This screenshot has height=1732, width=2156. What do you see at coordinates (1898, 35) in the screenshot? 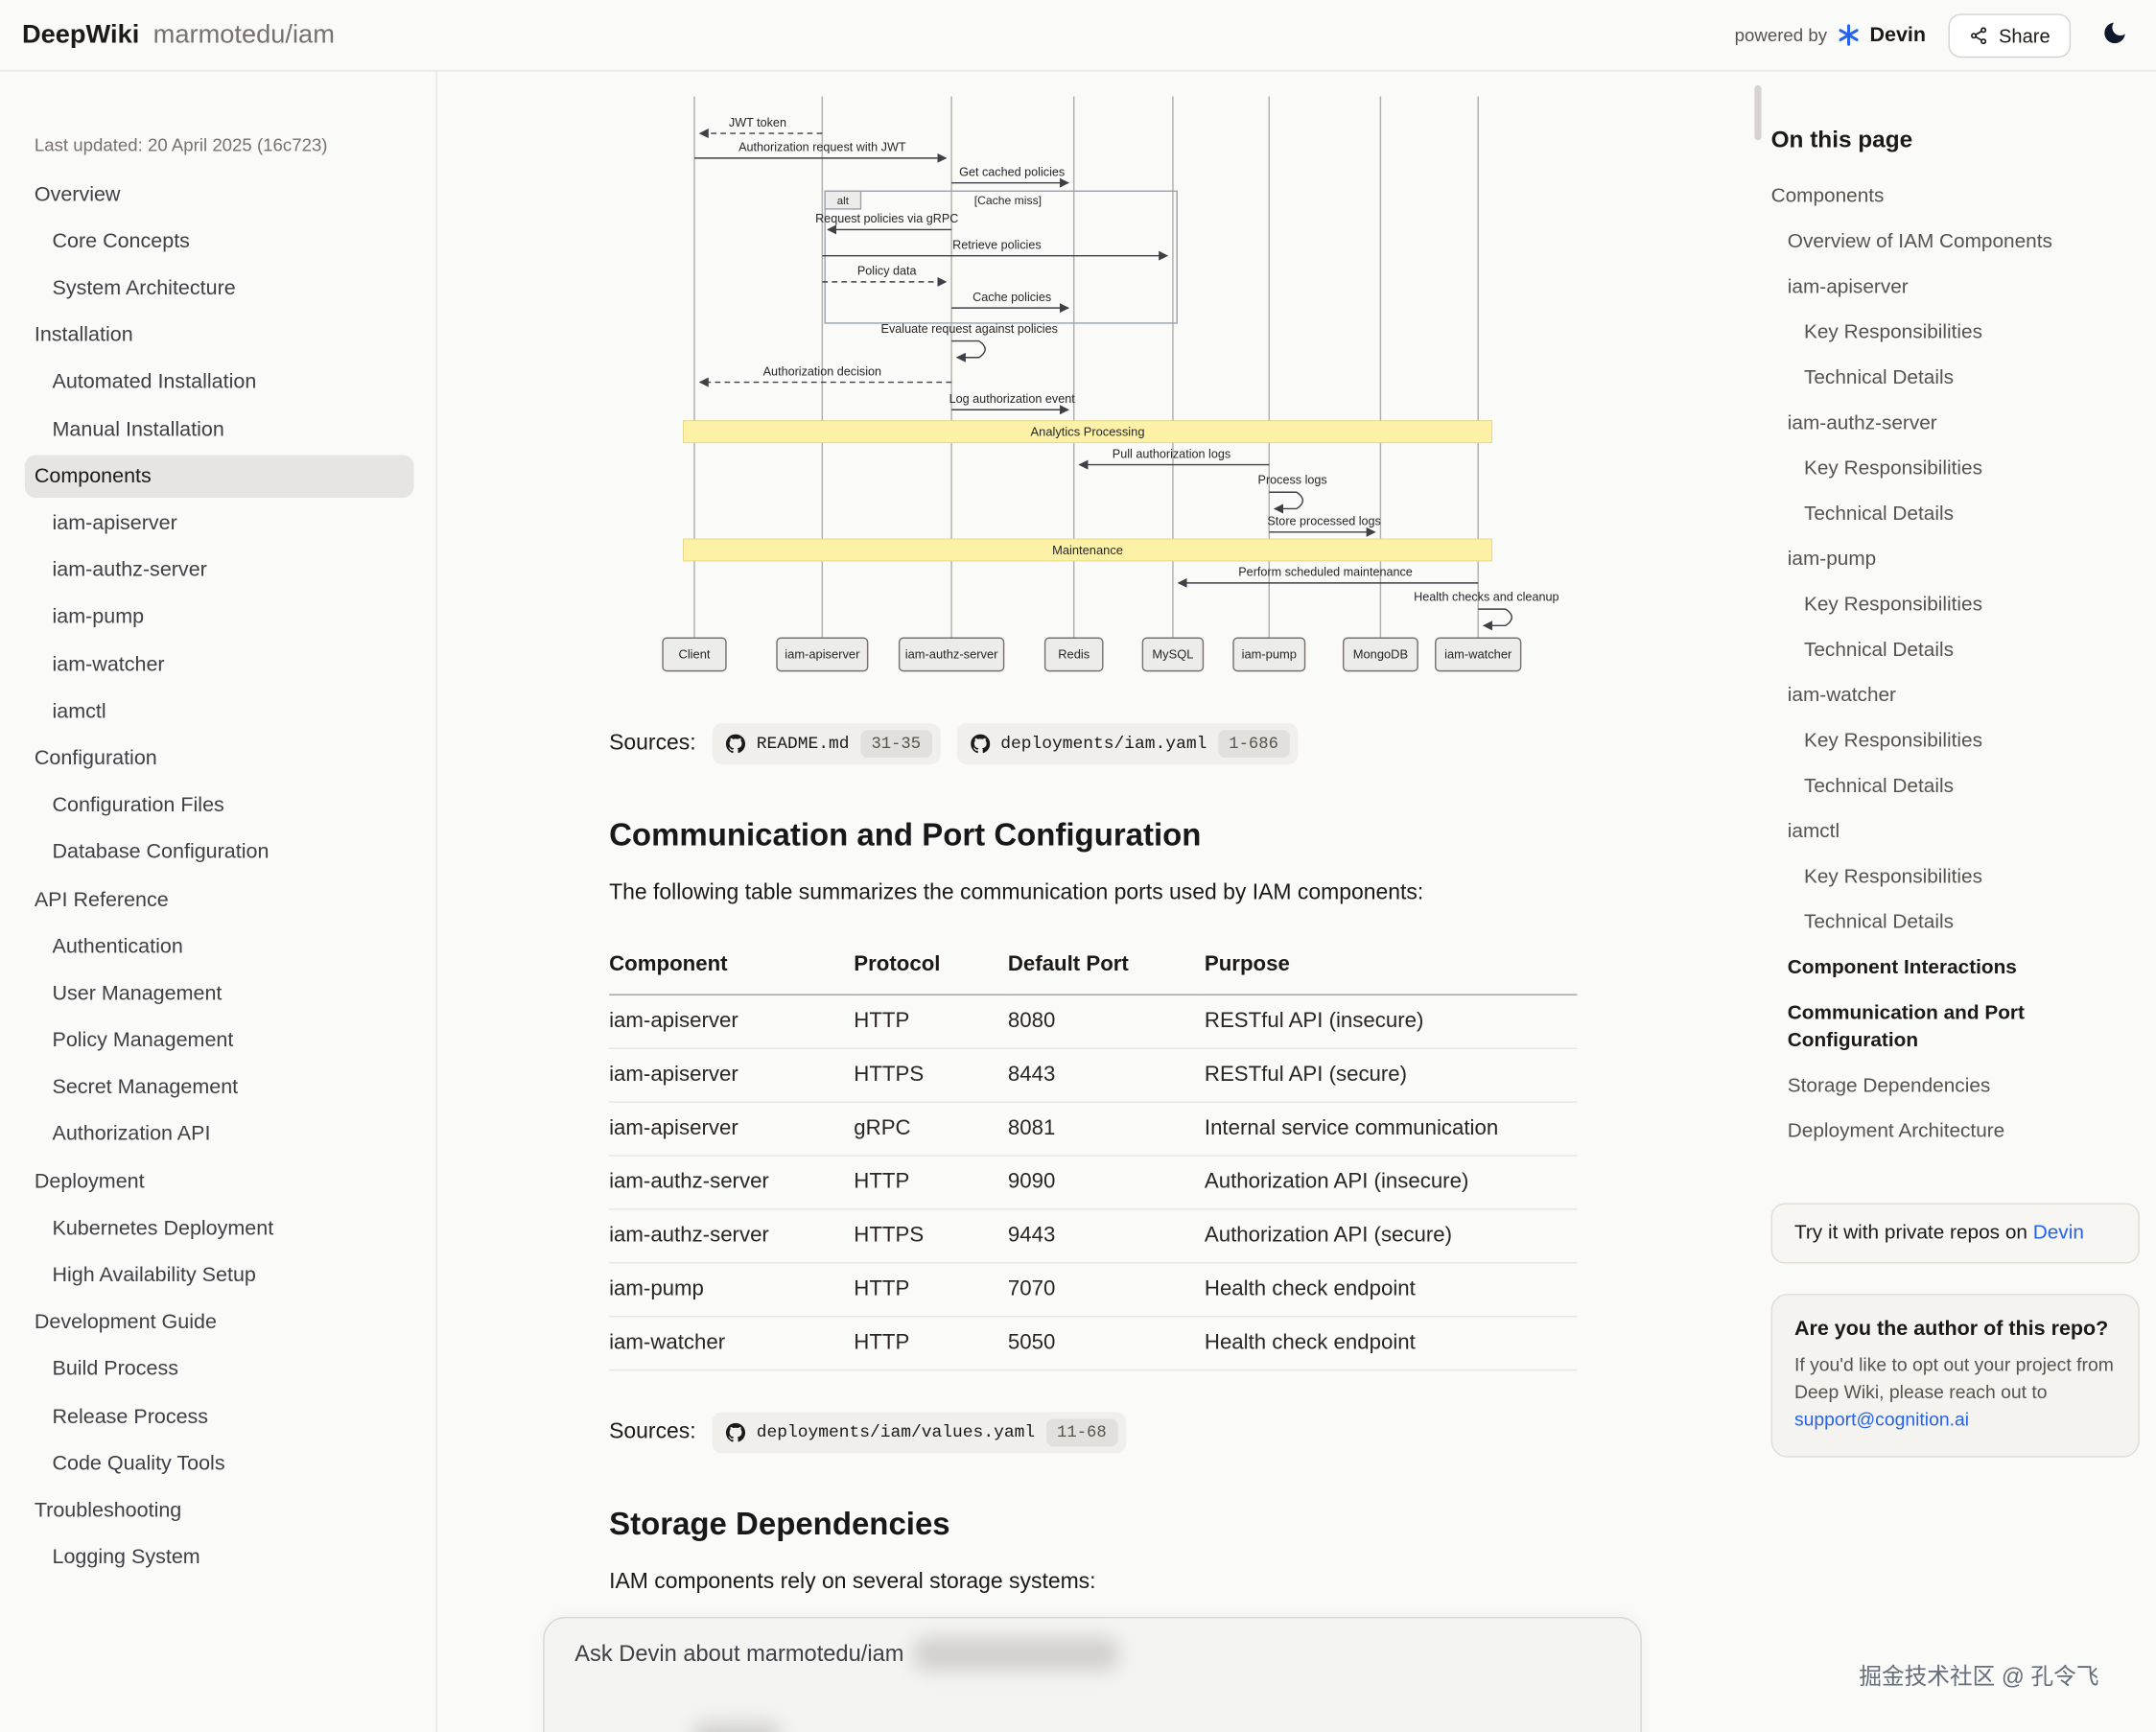
I see `devin-label: Devin` at bounding box center [1898, 35].